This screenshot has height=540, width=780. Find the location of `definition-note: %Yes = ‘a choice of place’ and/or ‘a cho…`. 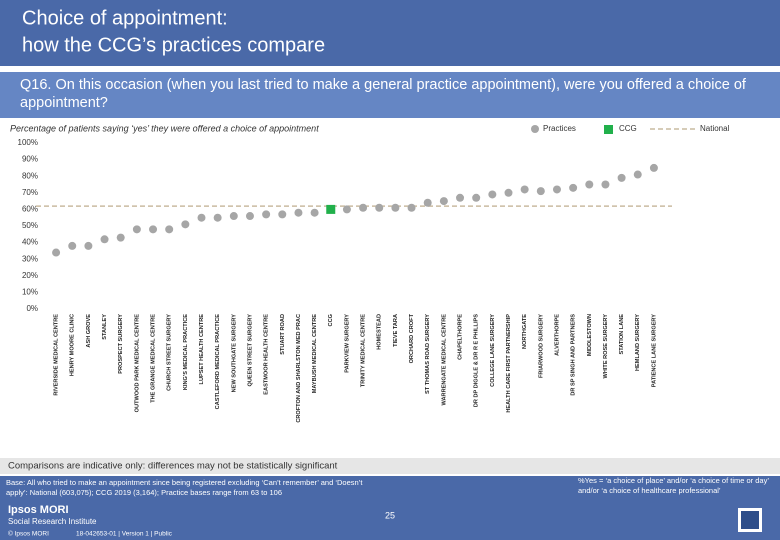

definition-note: %Yes = ‘a choice of place’ and/or ‘a cho… is located at coordinates (673, 485).